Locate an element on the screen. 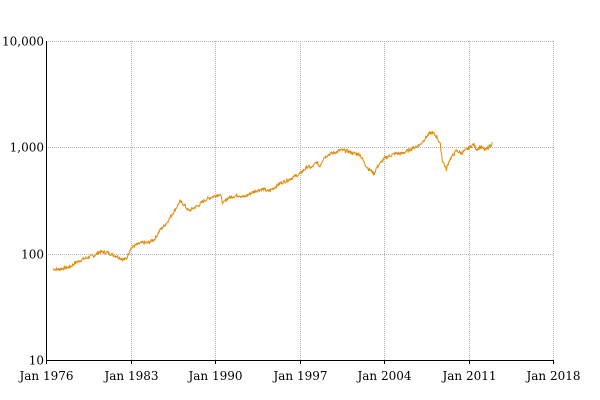 This screenshot has height=400, width=600. x-tick-label: Jan 1990 is located at coordinates (214, 376).